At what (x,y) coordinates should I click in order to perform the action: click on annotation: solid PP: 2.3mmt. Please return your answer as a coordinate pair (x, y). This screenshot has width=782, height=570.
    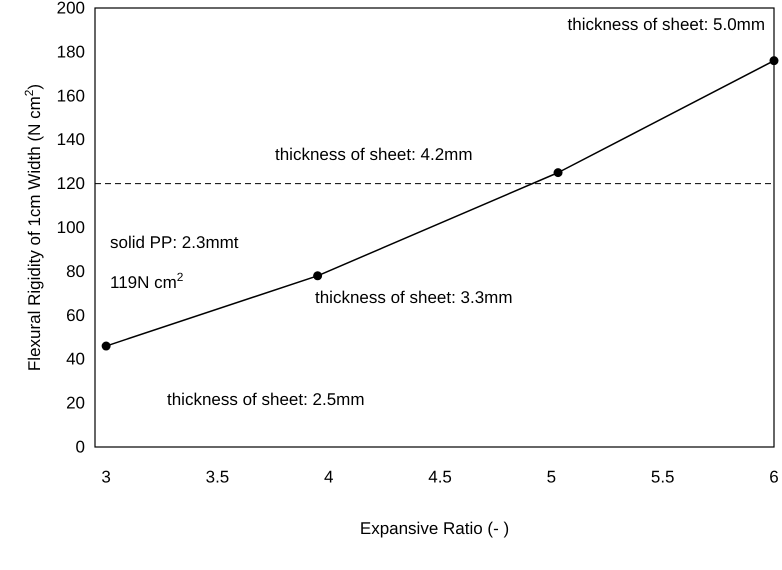
    Looking at the image, I should click on (174, 242).